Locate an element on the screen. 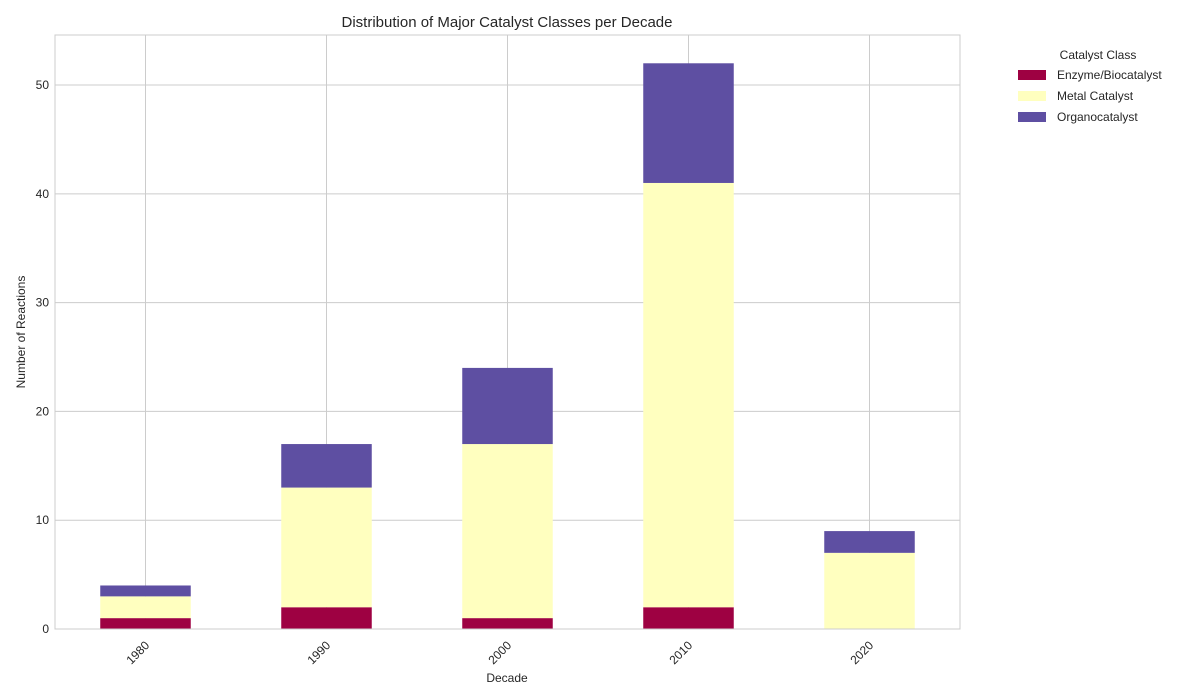 The width and height of the screenshot is (1200, 700). x-tick-label: 2000 is located at coordinates (499, 652).